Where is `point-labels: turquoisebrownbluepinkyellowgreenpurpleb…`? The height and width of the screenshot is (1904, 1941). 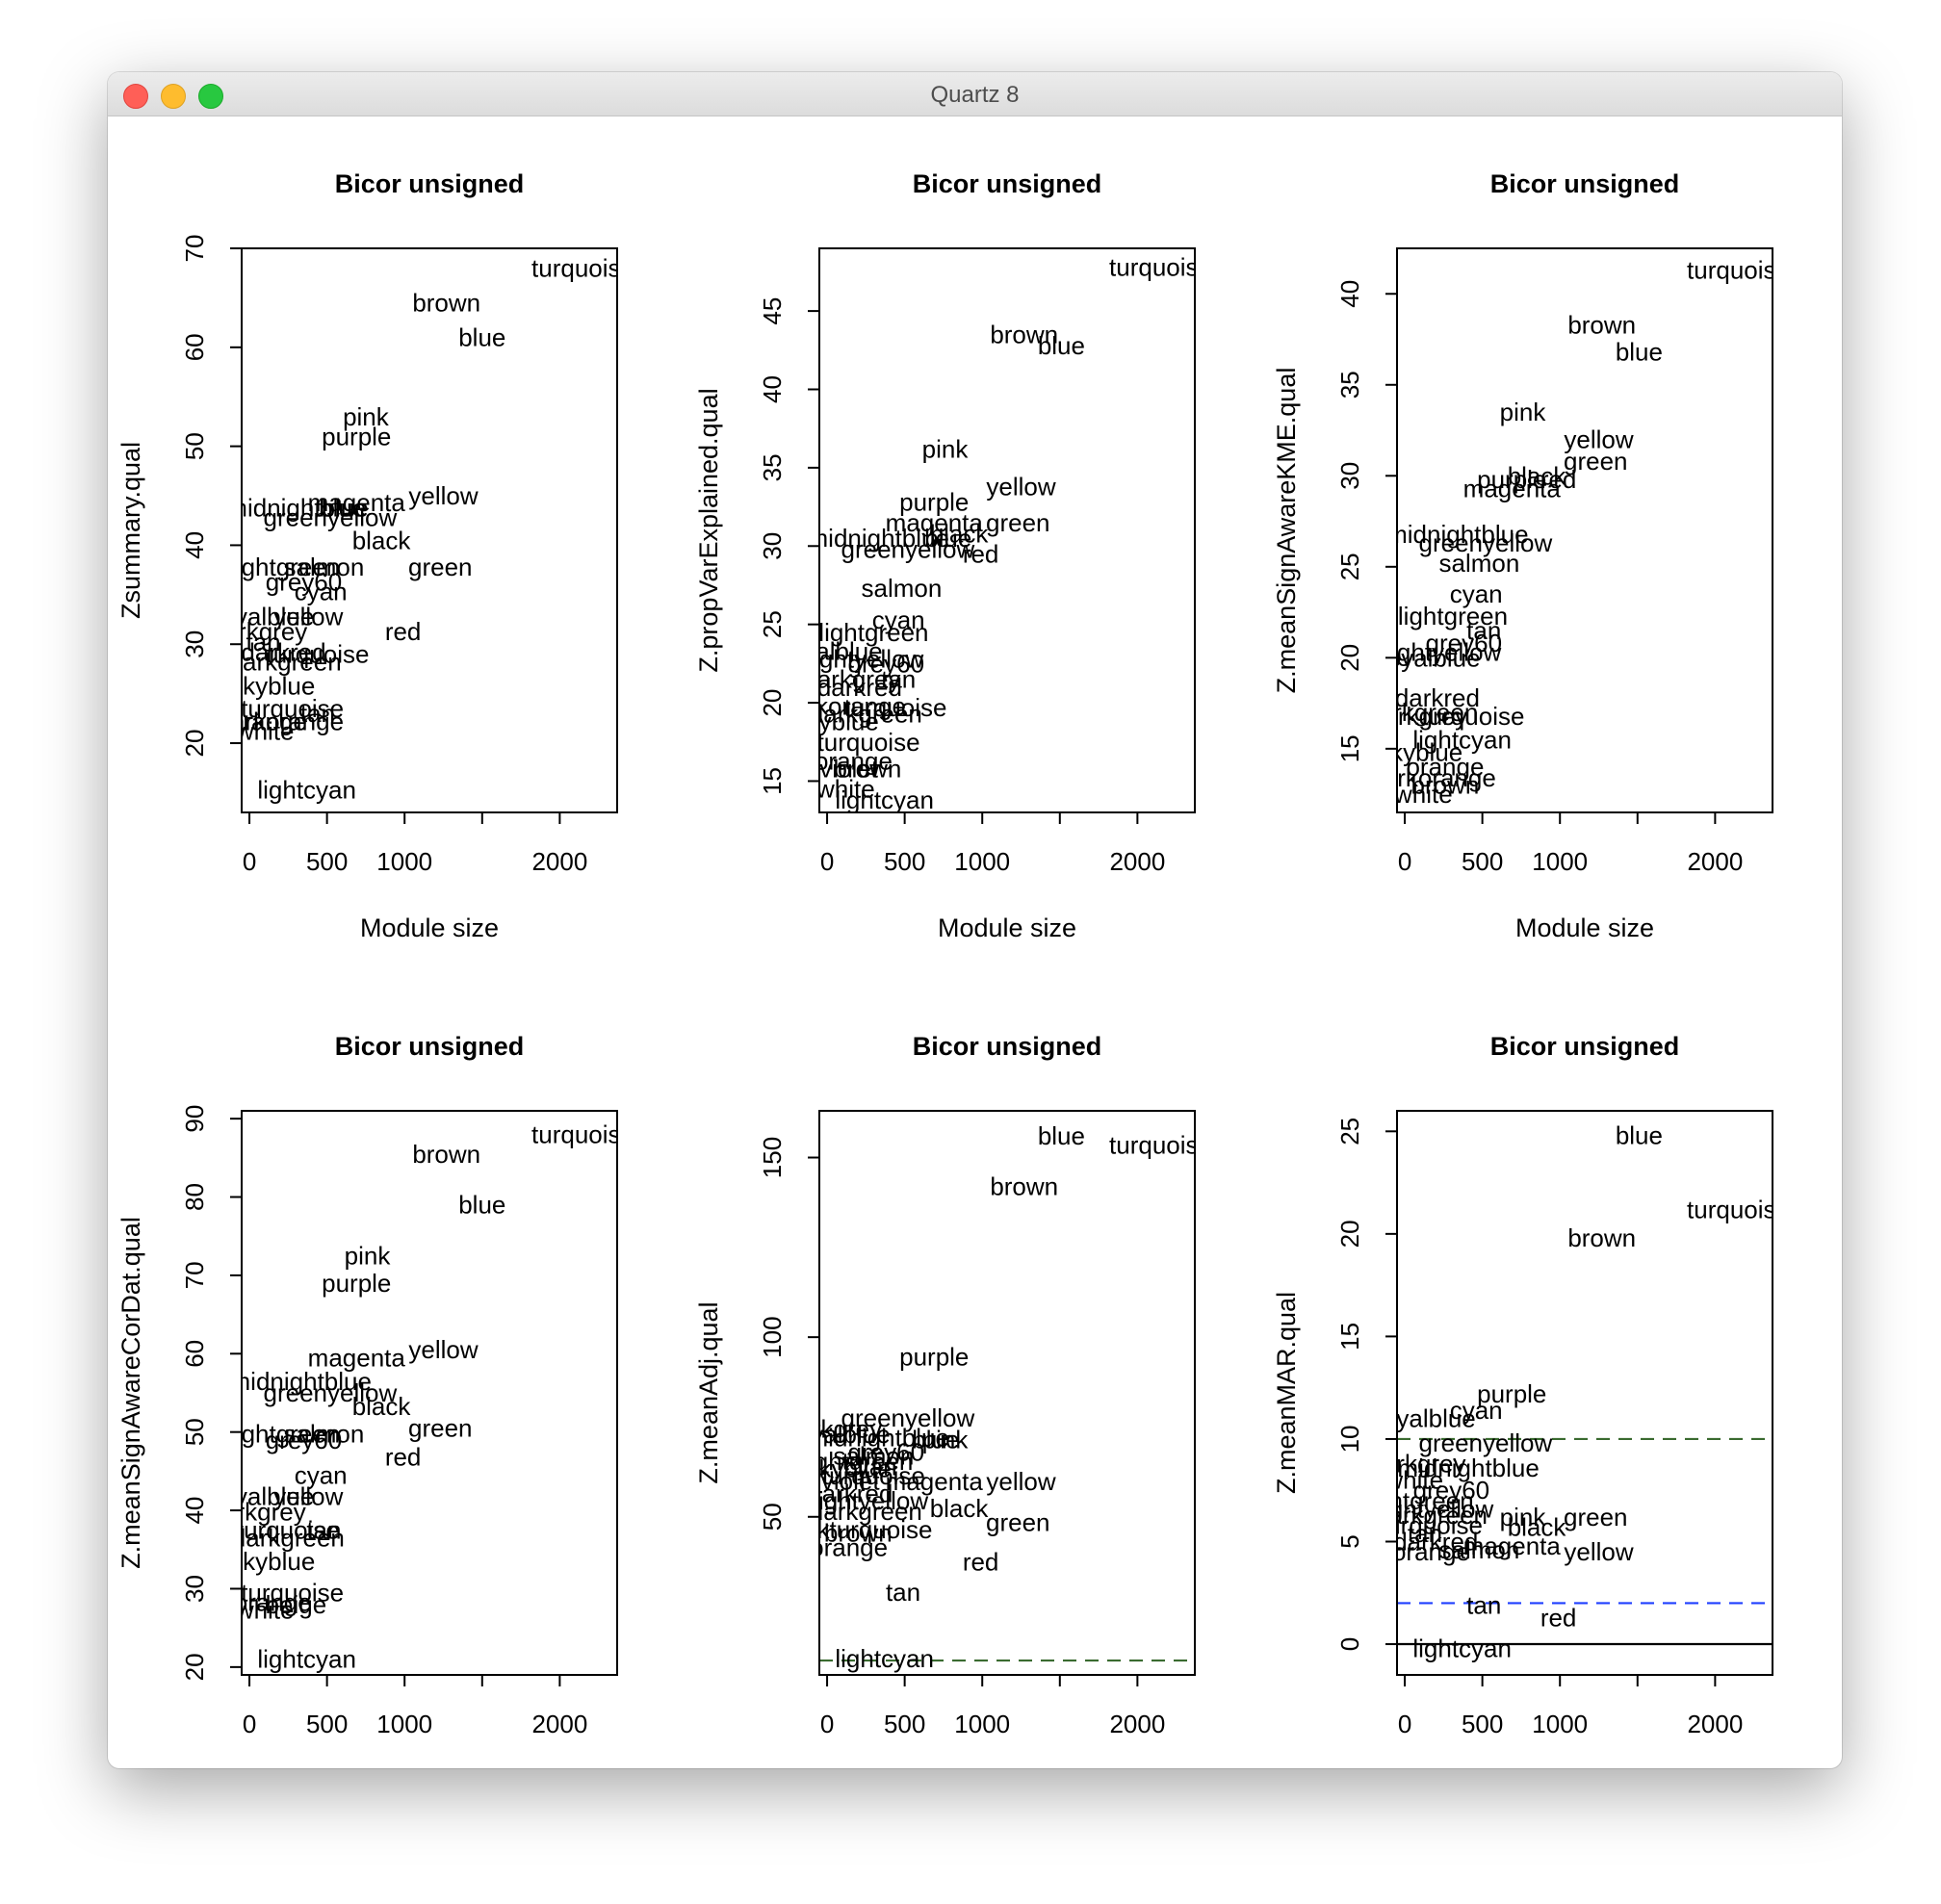 point-labels: turquoisebrownbluepinkyellowgreenpurpleb… is located at coordinates (1569, 532).